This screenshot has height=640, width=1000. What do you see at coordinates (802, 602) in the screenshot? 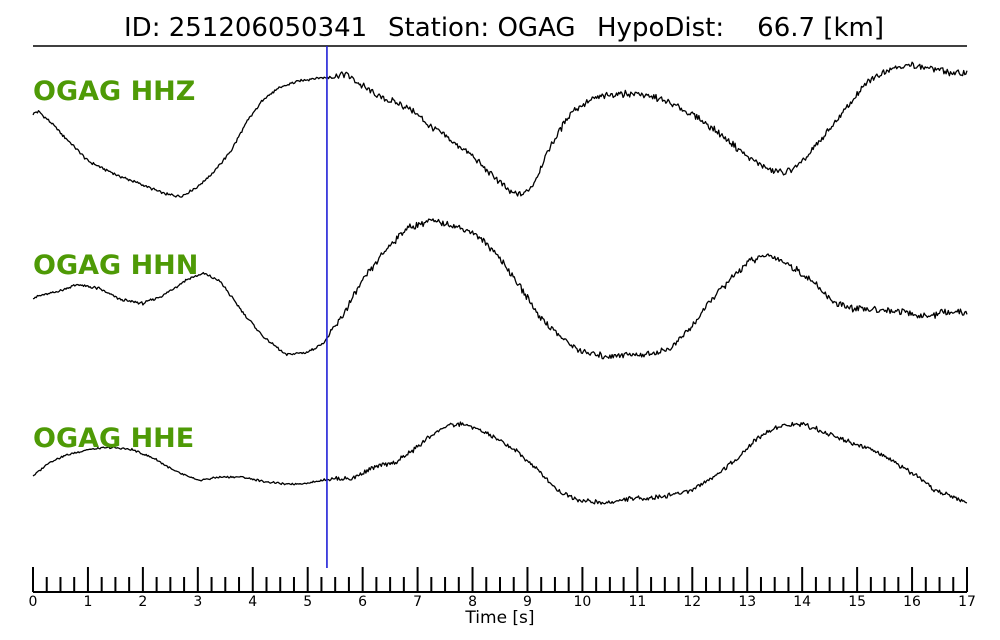
I see `x-tick-label: 14` at bounding box center [802, 602].